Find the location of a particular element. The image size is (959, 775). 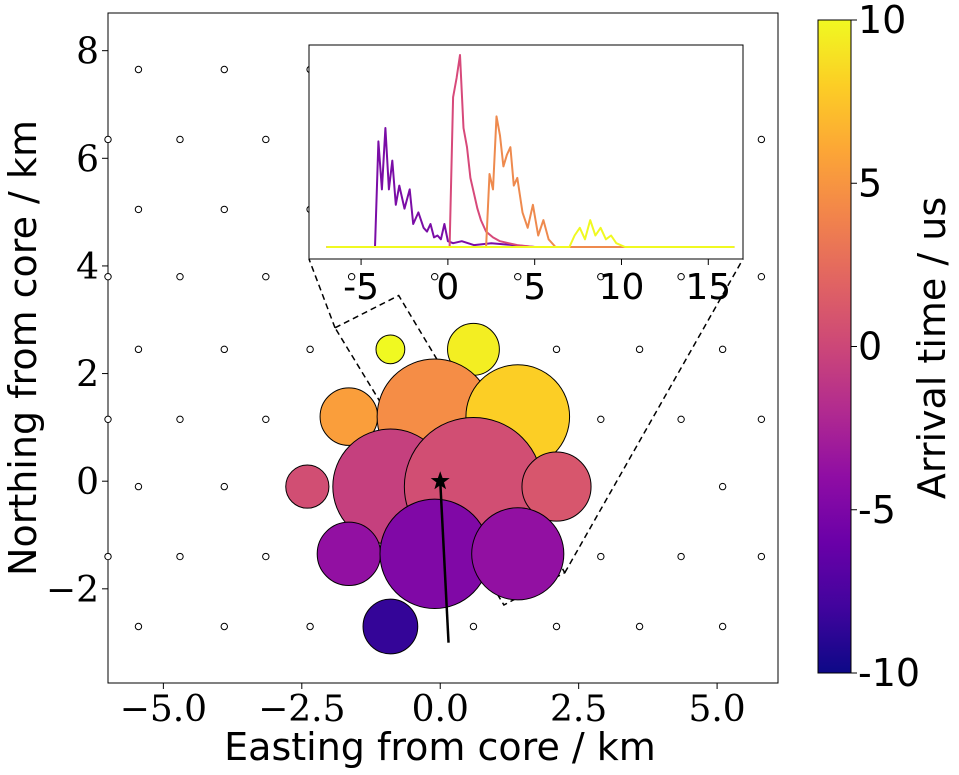

inset-x-tick-label: 10 is located at coordinates (622, 287).